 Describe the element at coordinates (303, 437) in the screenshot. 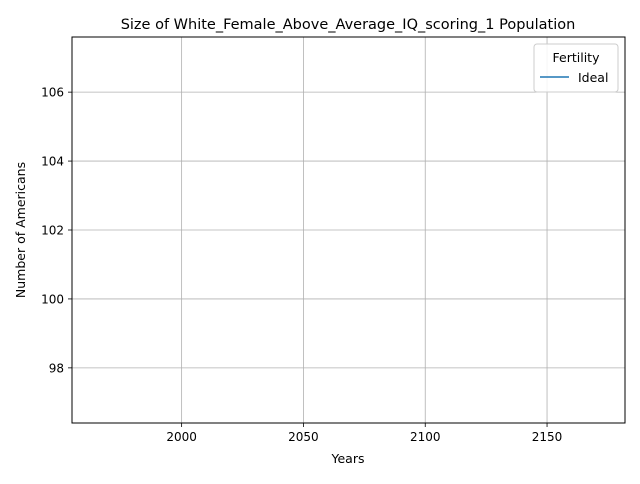

I see `x-tick-label: 2050` at that location.